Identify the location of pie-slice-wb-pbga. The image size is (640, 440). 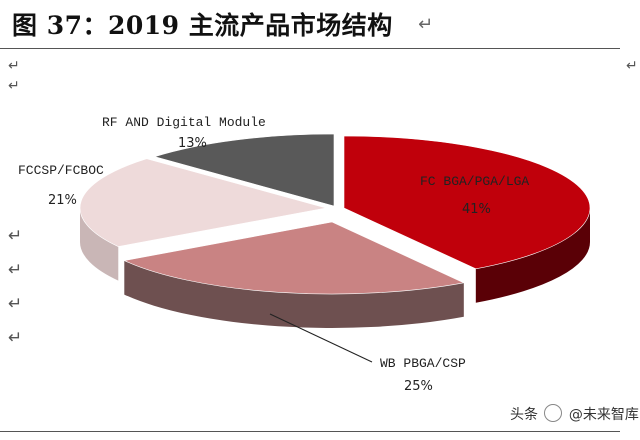
(294, 258).